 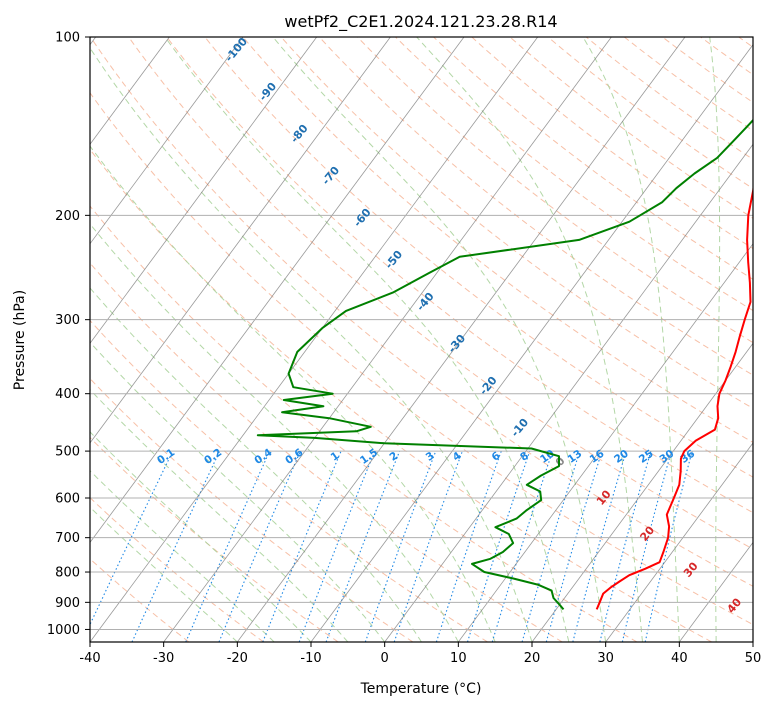 What do you see at coordinates (294, 456) in the screenshot?
I see `mixing-ratio-label: 0.6` at bounding box center [294, 456].